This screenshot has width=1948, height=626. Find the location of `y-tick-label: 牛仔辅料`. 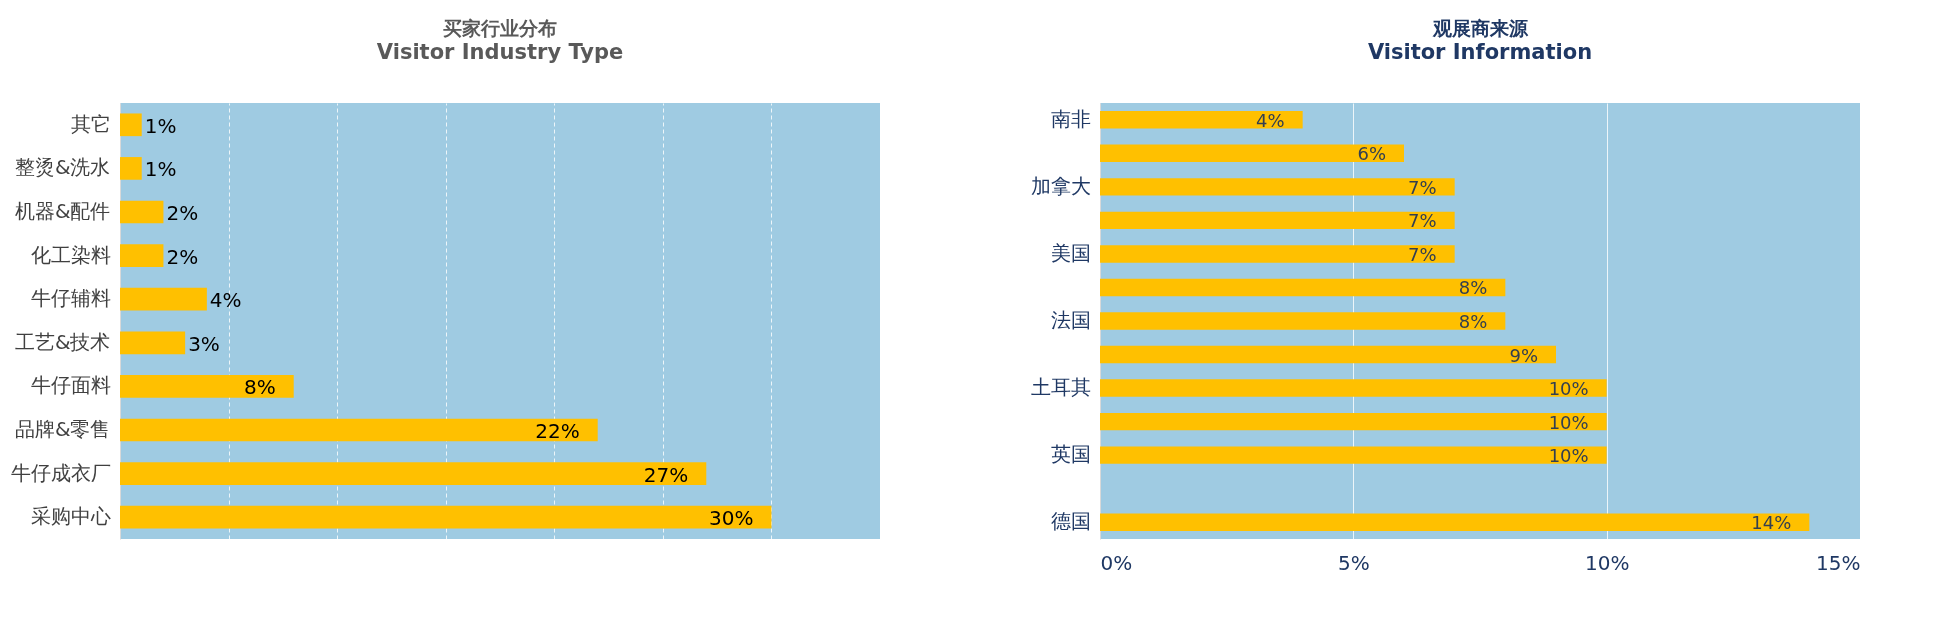

y-tick-label: 牛仔辅料 is located at coordinates (70, 298).